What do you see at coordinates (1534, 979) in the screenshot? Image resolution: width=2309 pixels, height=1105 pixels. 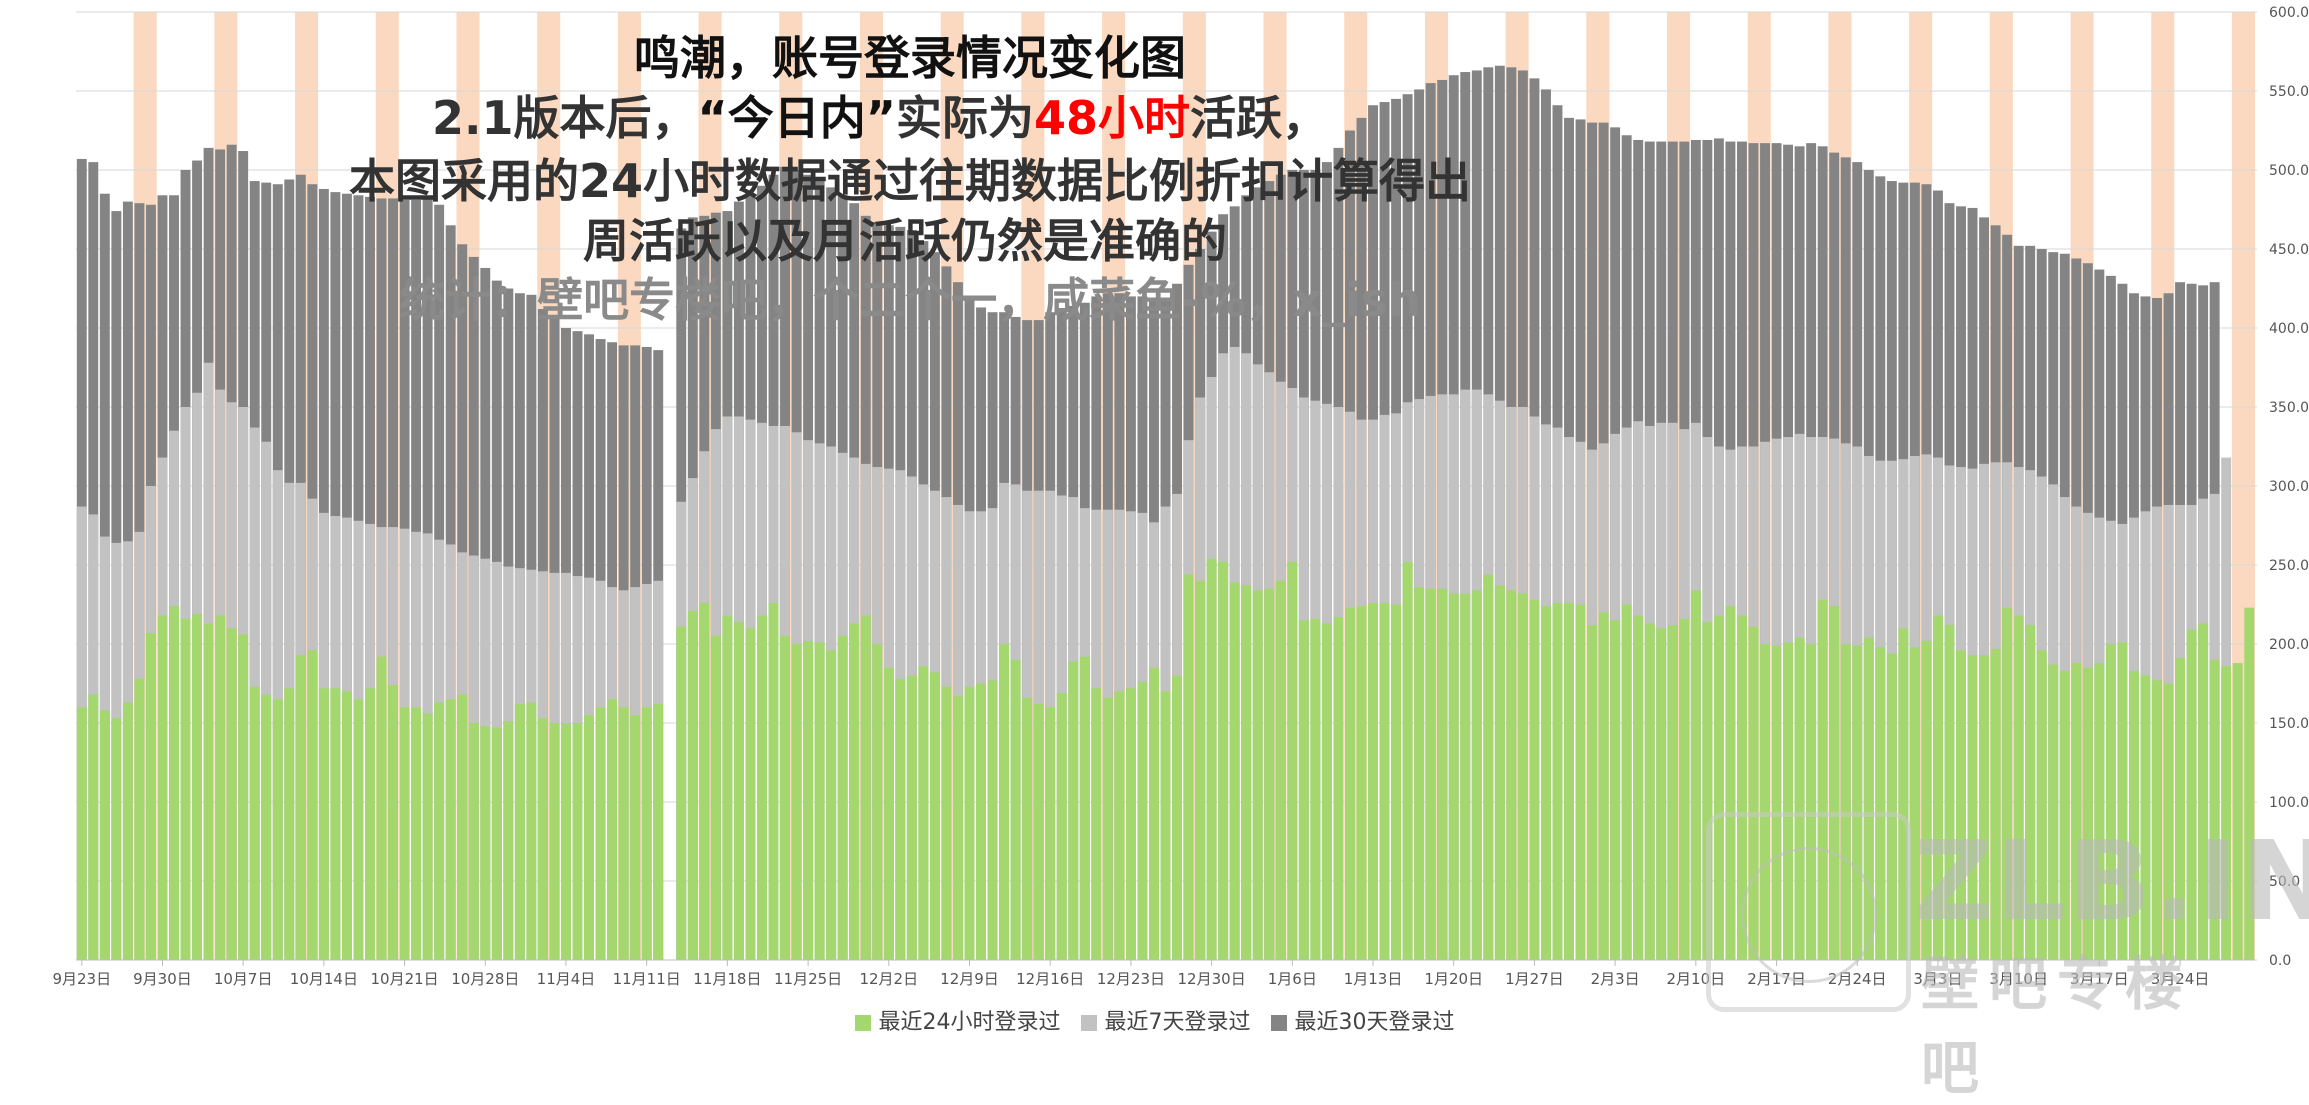 I see `x-tick-label: 1月27日` at bounding box center [1534, 979].